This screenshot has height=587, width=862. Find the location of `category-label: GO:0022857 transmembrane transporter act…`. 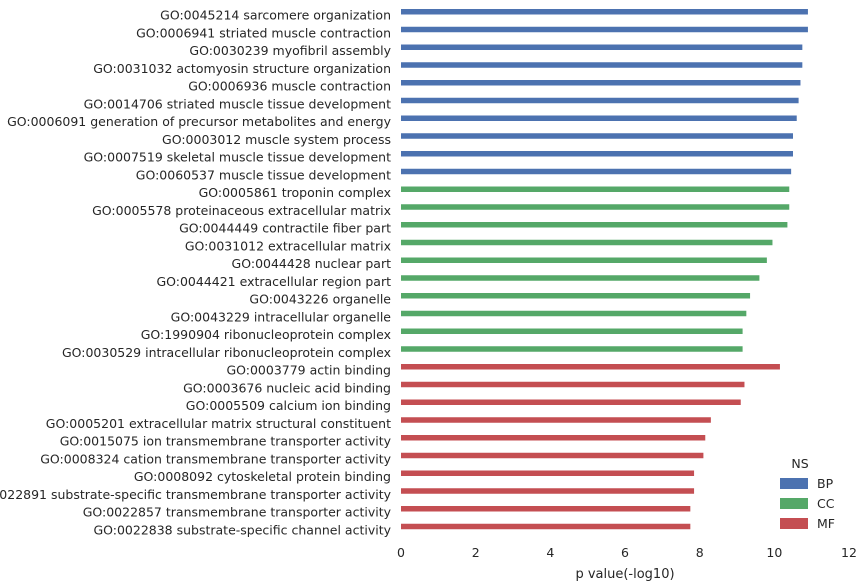

category-label: GO:0022857 transmembrane transporter act… is located at coordinates (237, 512).